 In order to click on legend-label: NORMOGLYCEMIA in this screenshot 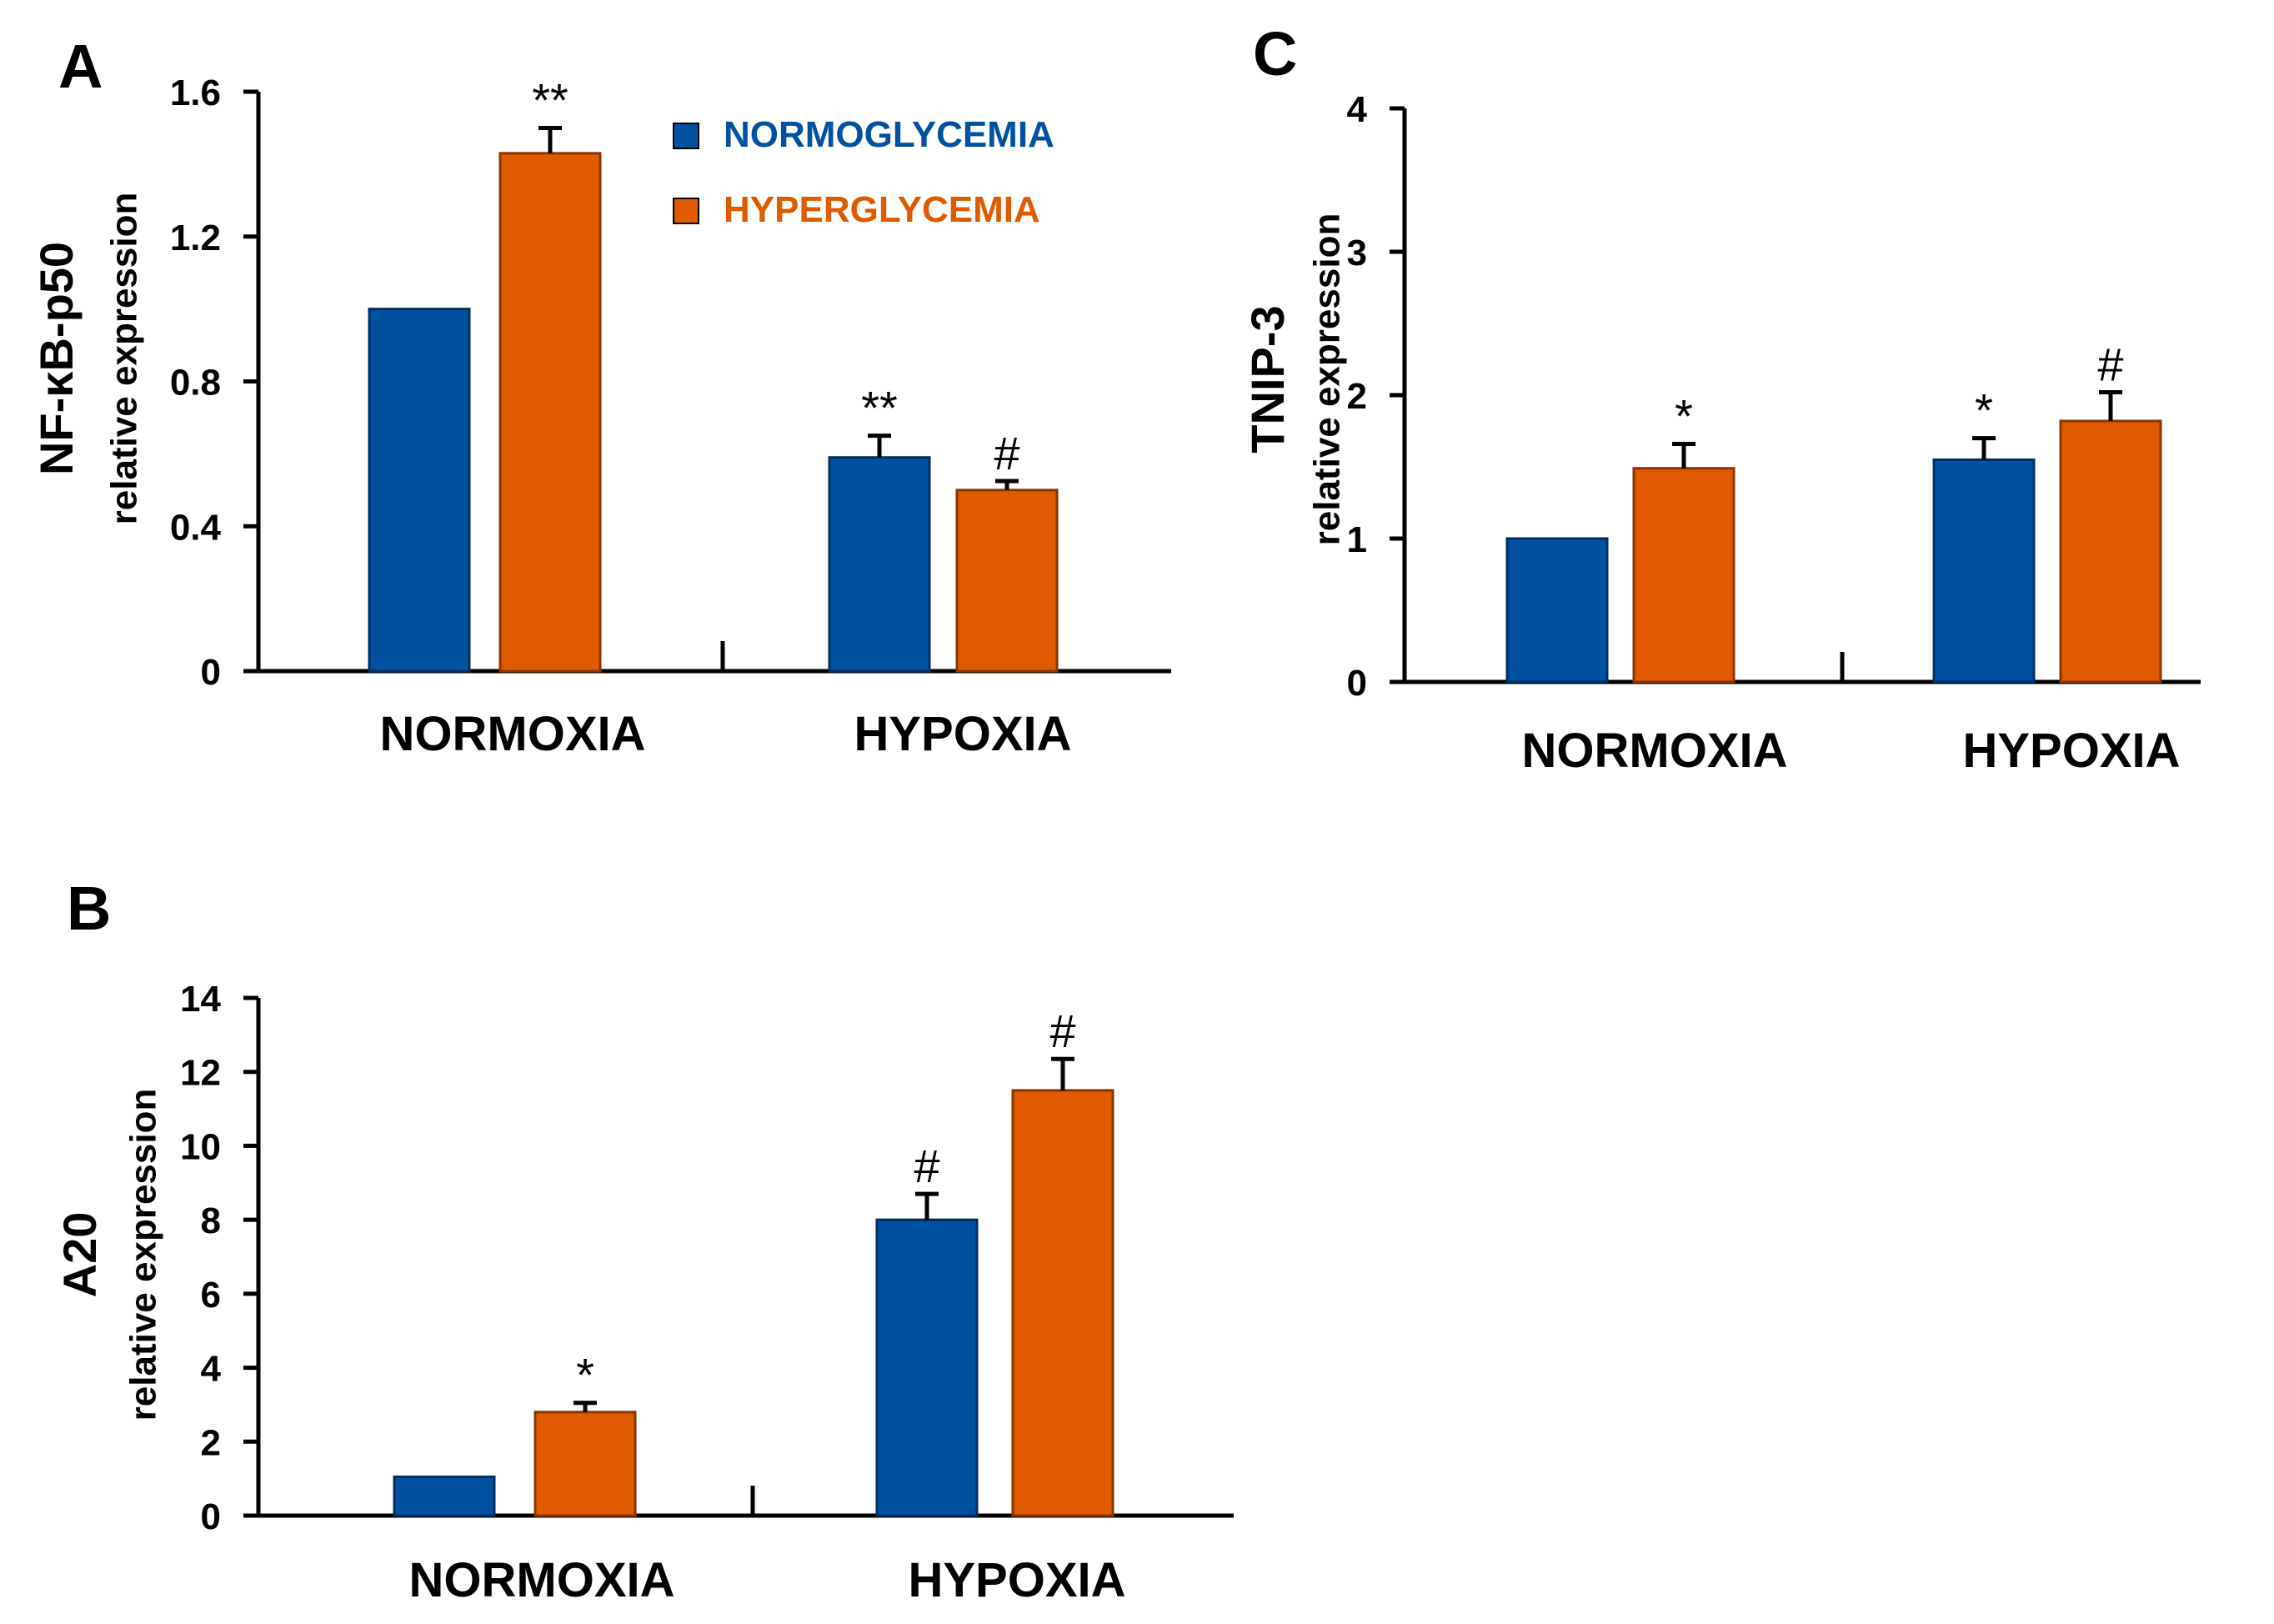, I will do `click(889, 134)`.